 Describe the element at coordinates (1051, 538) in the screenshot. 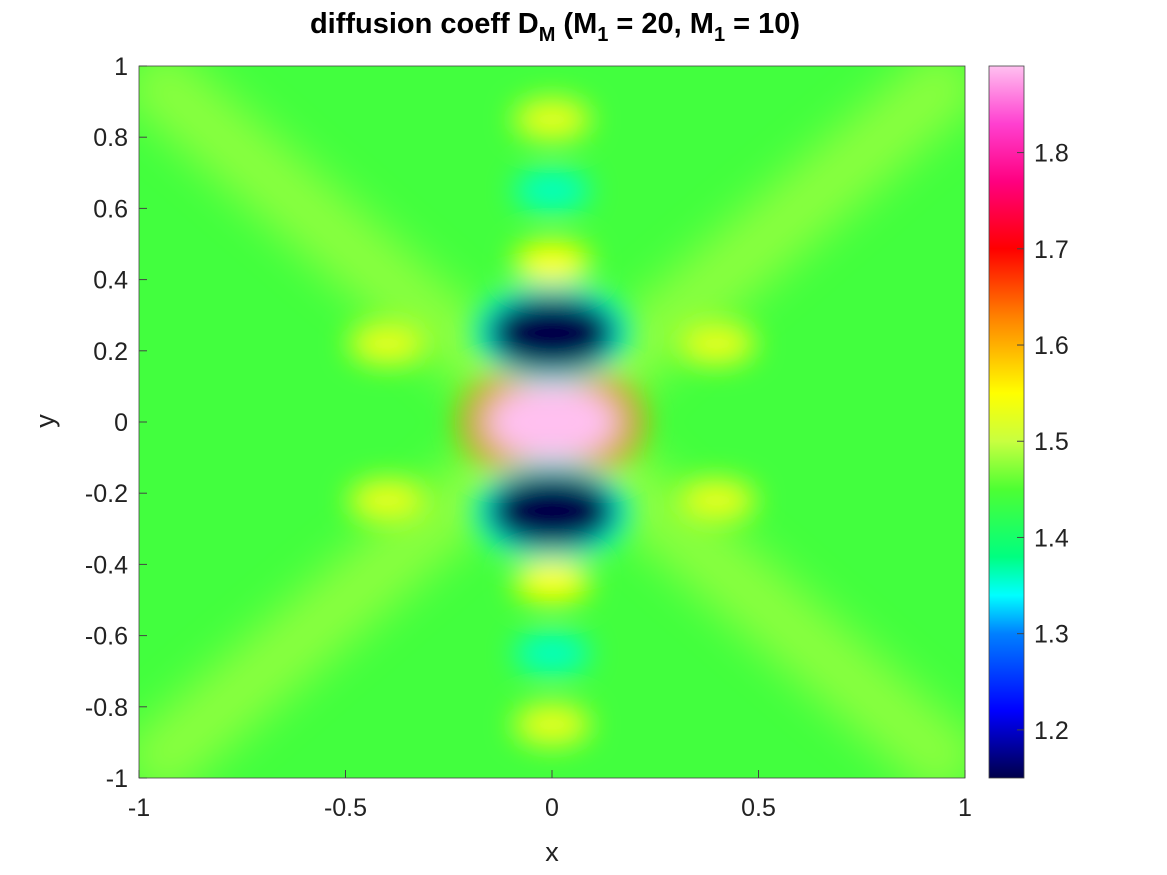

I see `colorbar-tick-label: 1.4` at that location.